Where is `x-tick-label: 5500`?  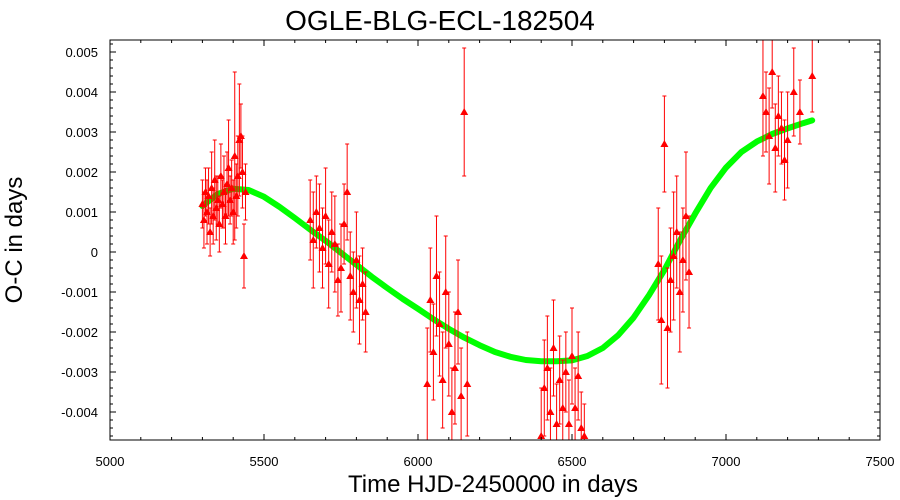 x-tick-label: 5500 is located at coordinates (264, 461).